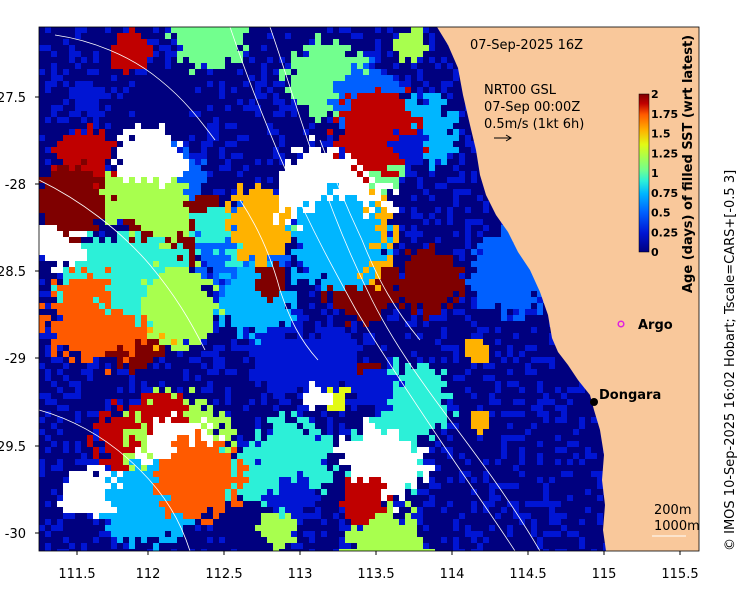 This screenshot has height=592, width=740. I want to click on place-argo: Argo, so click(645, 325).